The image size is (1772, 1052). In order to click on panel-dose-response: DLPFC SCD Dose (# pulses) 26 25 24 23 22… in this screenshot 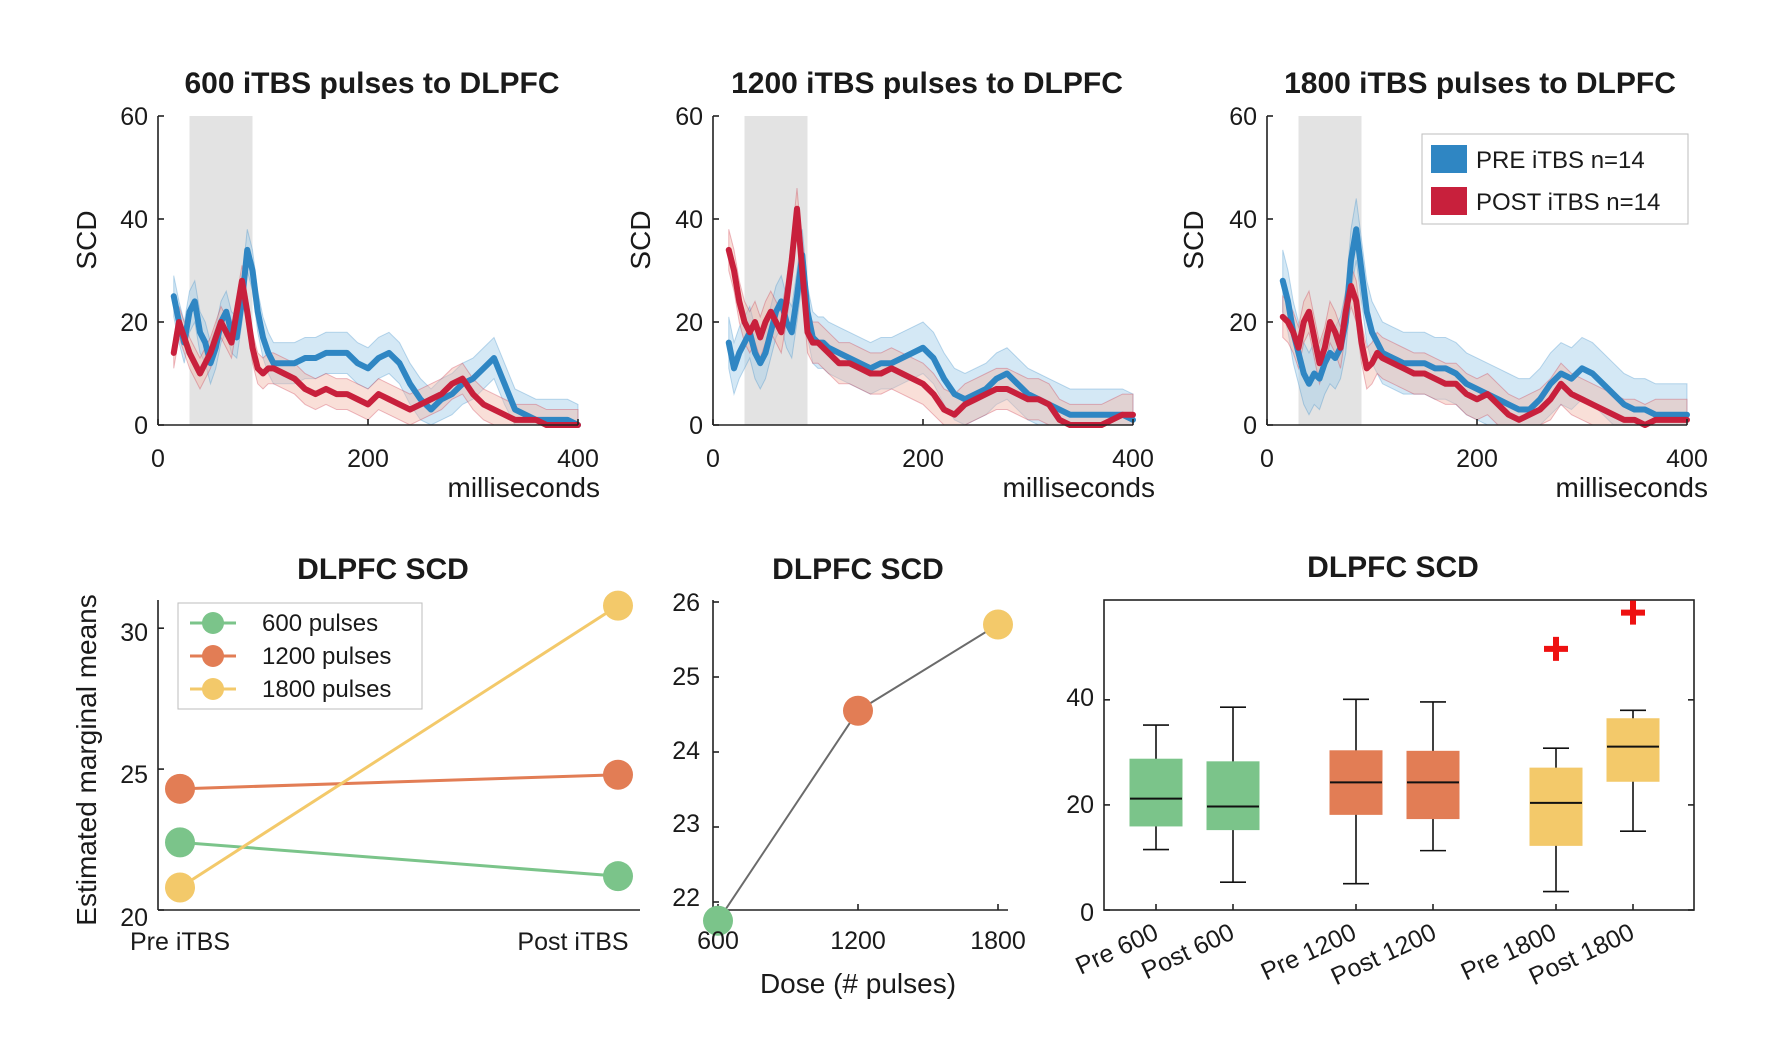, I will do `click(849, 776)`.